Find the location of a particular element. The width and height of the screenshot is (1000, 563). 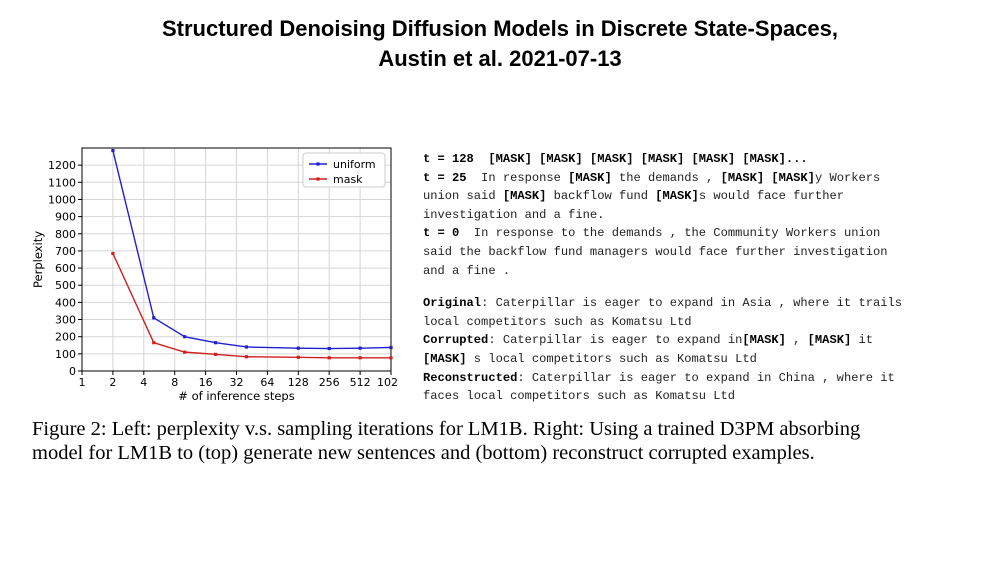

t25-line-3: investigation and a fine. is located at coordinates (514, 214).